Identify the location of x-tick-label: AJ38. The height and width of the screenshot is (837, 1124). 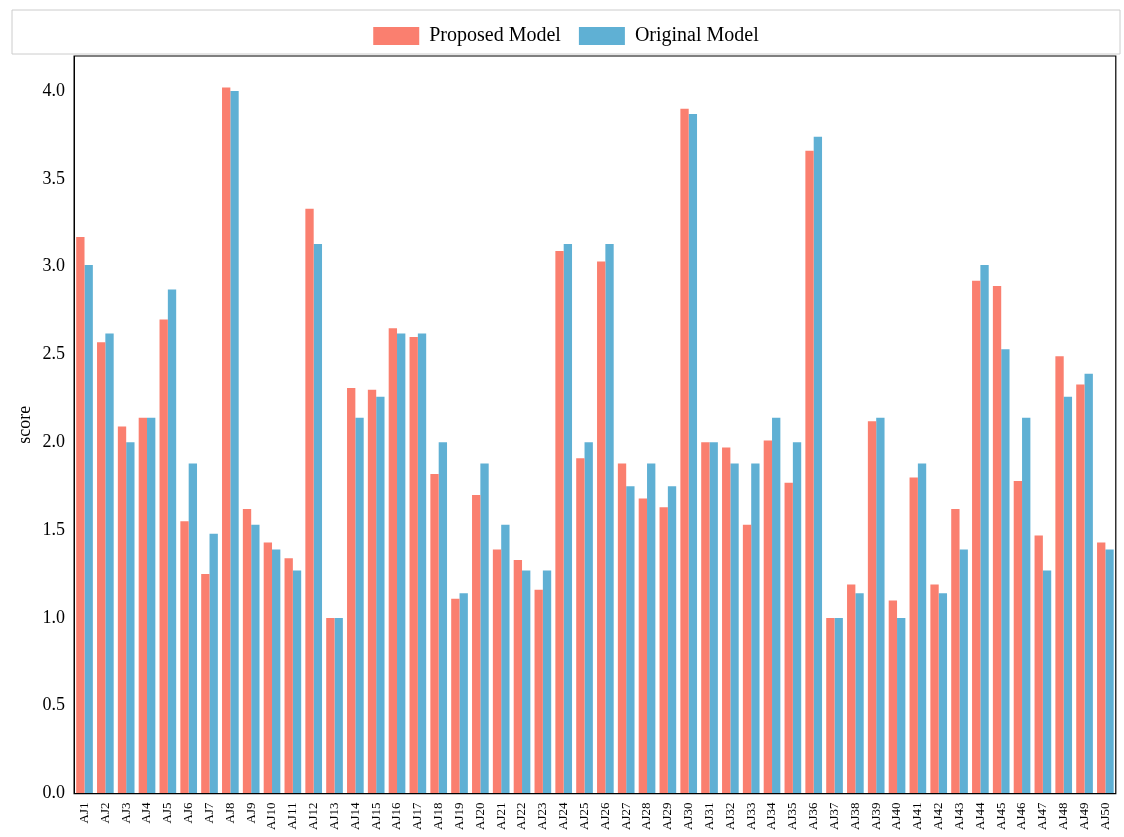
(854, 816).